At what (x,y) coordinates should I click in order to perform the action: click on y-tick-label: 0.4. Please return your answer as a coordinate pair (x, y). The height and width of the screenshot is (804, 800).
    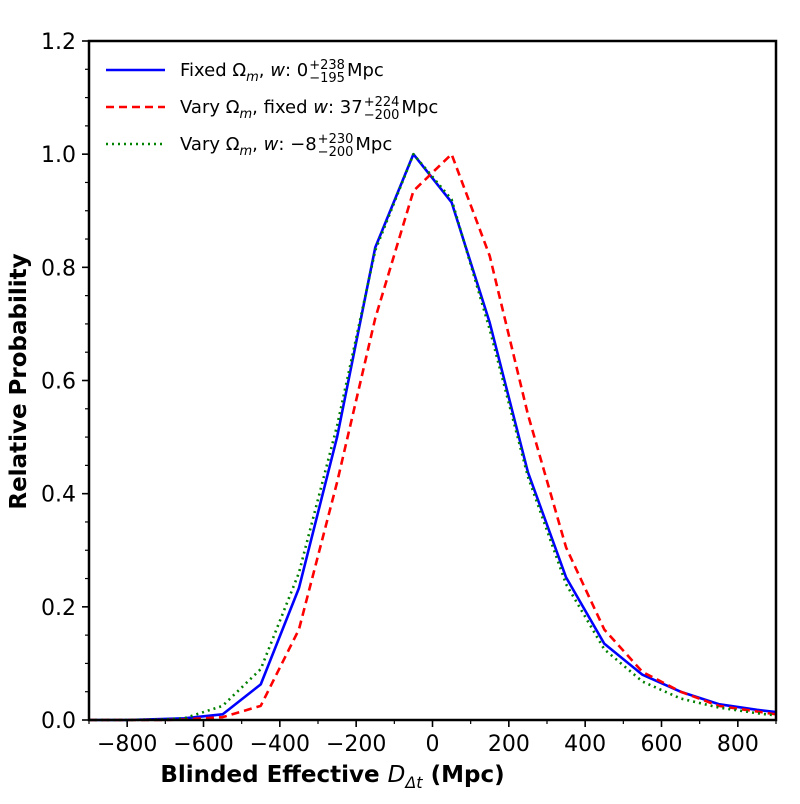
    Looking at the image, I should click on (58, 495).